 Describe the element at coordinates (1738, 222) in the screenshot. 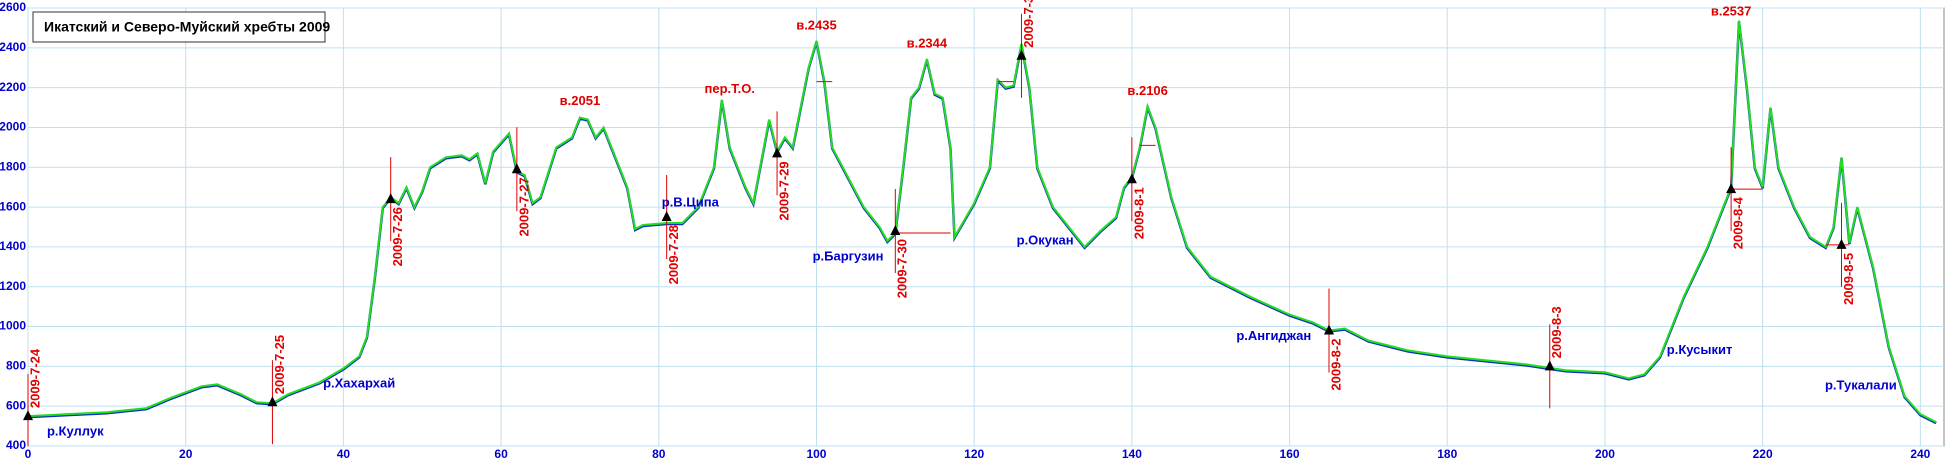

I see `day-label: 2009-8-4` at that location.